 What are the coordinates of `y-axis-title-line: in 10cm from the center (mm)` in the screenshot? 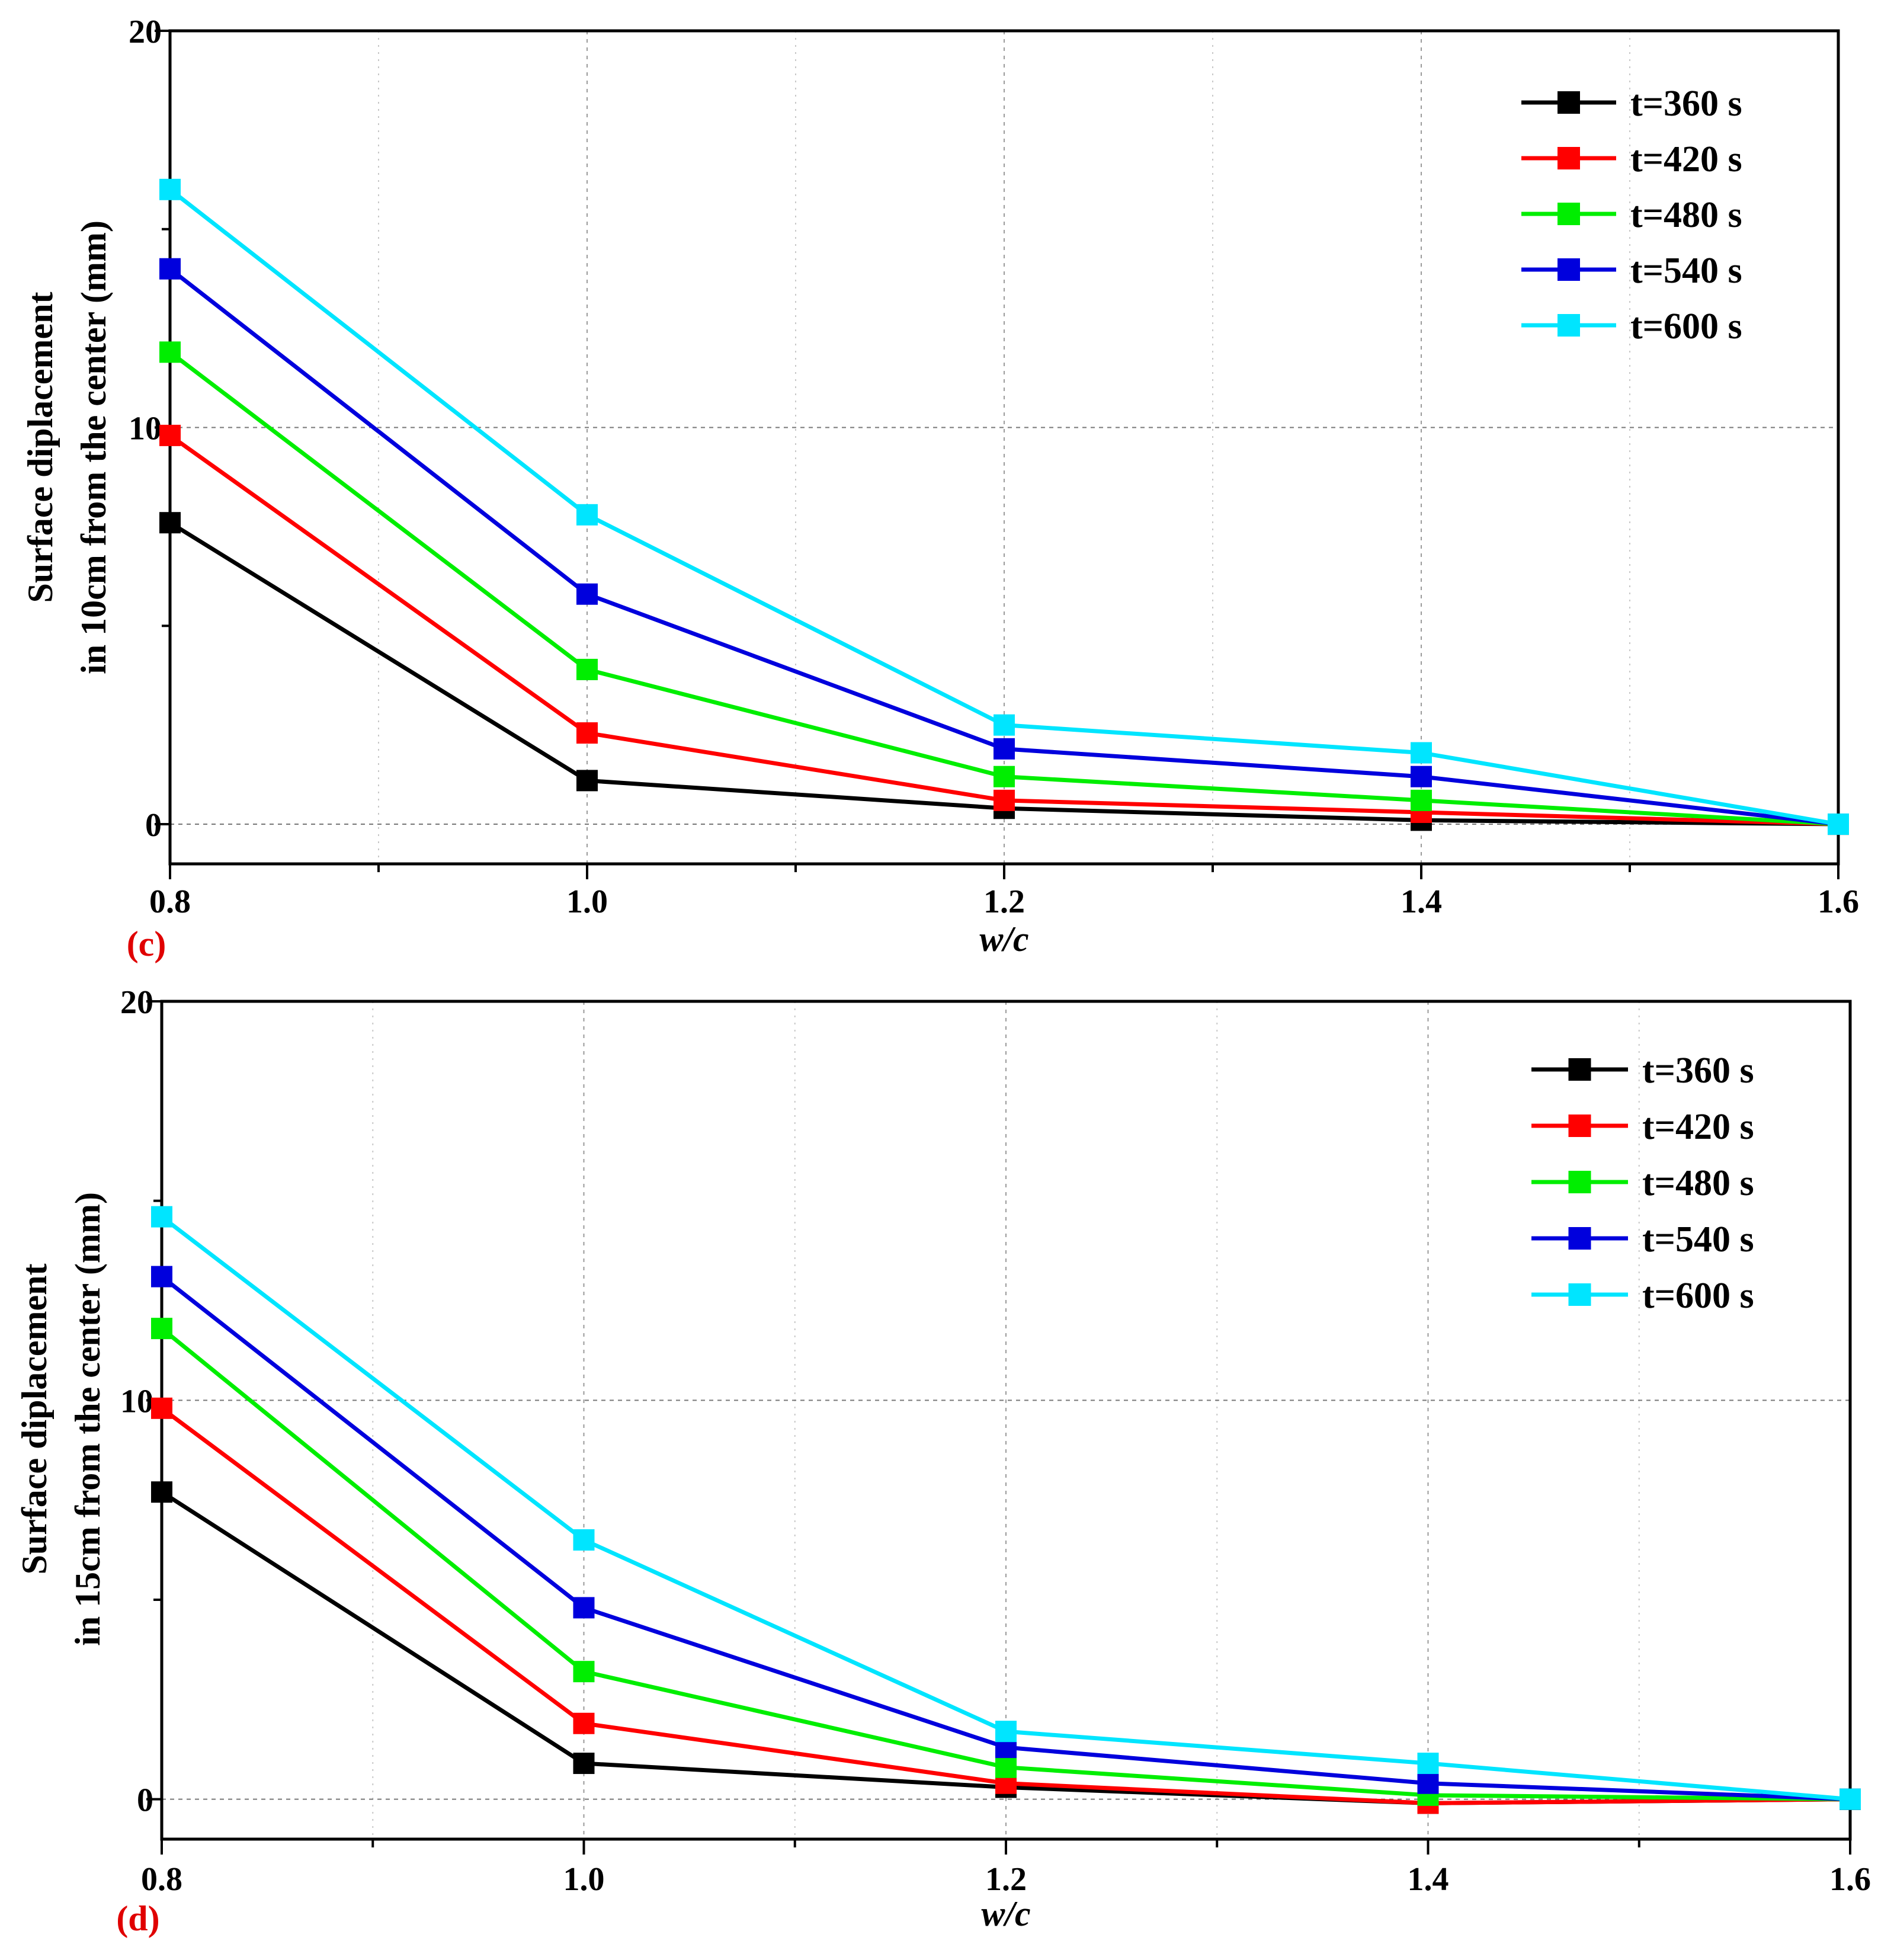 It's located at (93, 447).